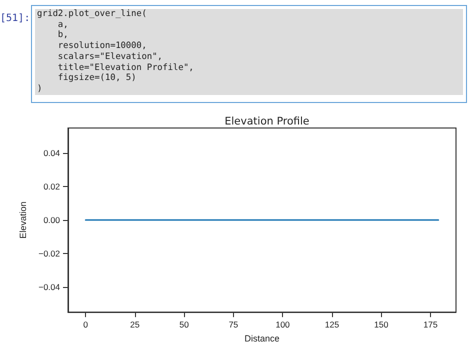  I want to click on x-tick-label: 25, so click(135, 325).